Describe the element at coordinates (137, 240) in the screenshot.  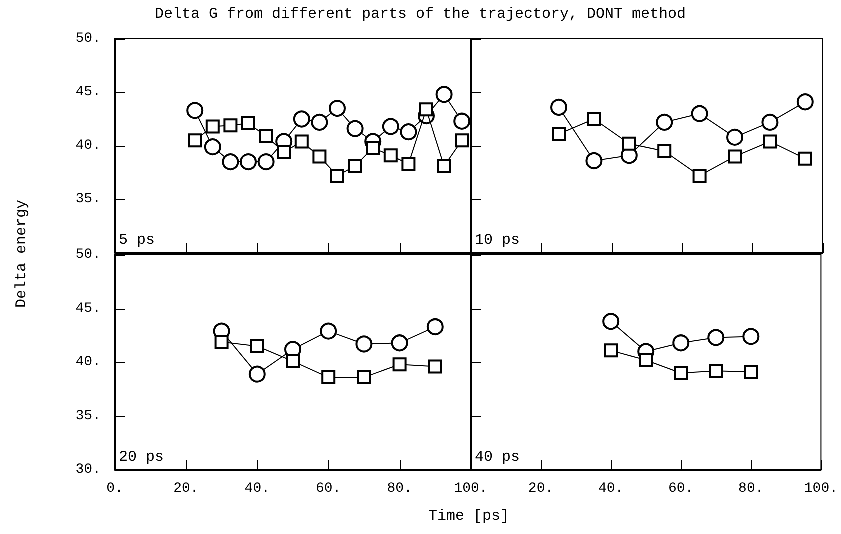
I see `annotation: 5 ps` at that location.